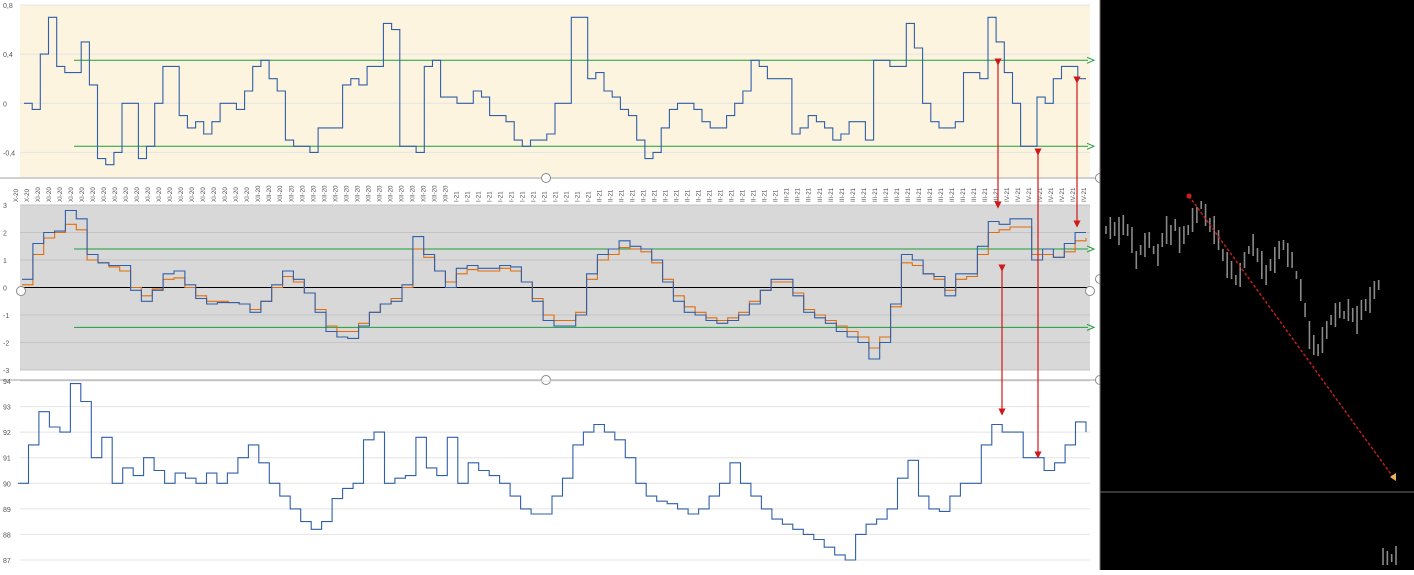 The image size is (1414, 575). What do you see at coordinates (7, 382) in the screenshot?
I see `y-tick-label: 94` at bounding box center [7, 382].